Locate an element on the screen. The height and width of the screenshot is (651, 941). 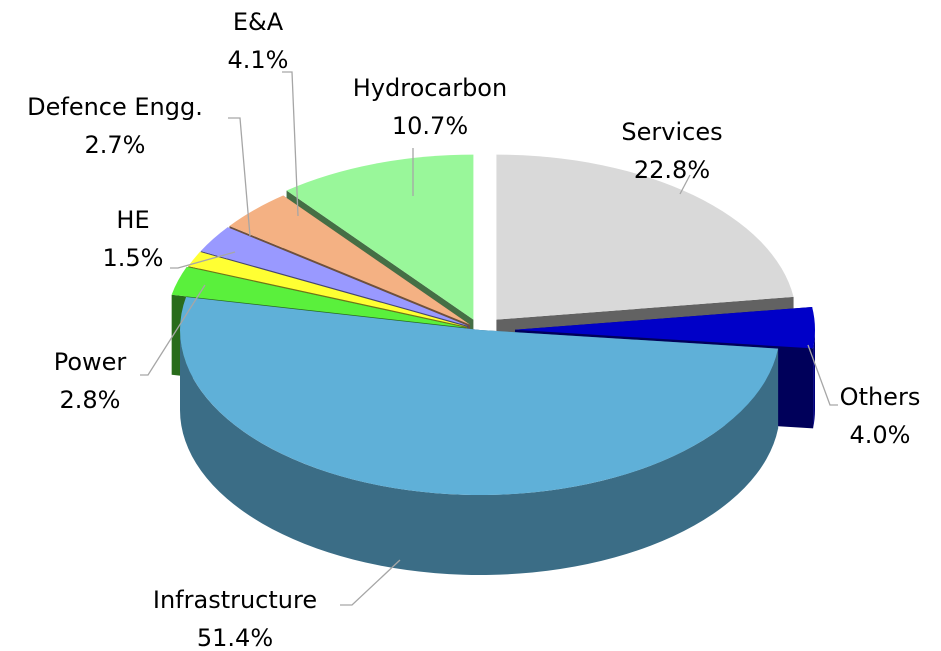
category-label: Hydrocarbon is located at coordinates (430, 88).